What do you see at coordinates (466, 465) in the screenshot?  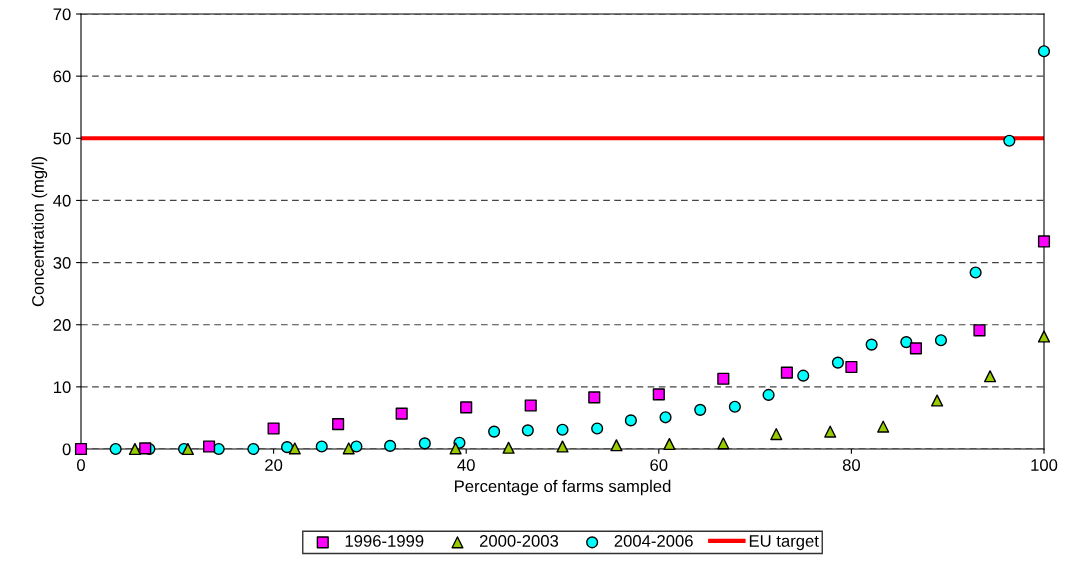 I see `x-tick-label: 40` at bounding box center [466, 465].